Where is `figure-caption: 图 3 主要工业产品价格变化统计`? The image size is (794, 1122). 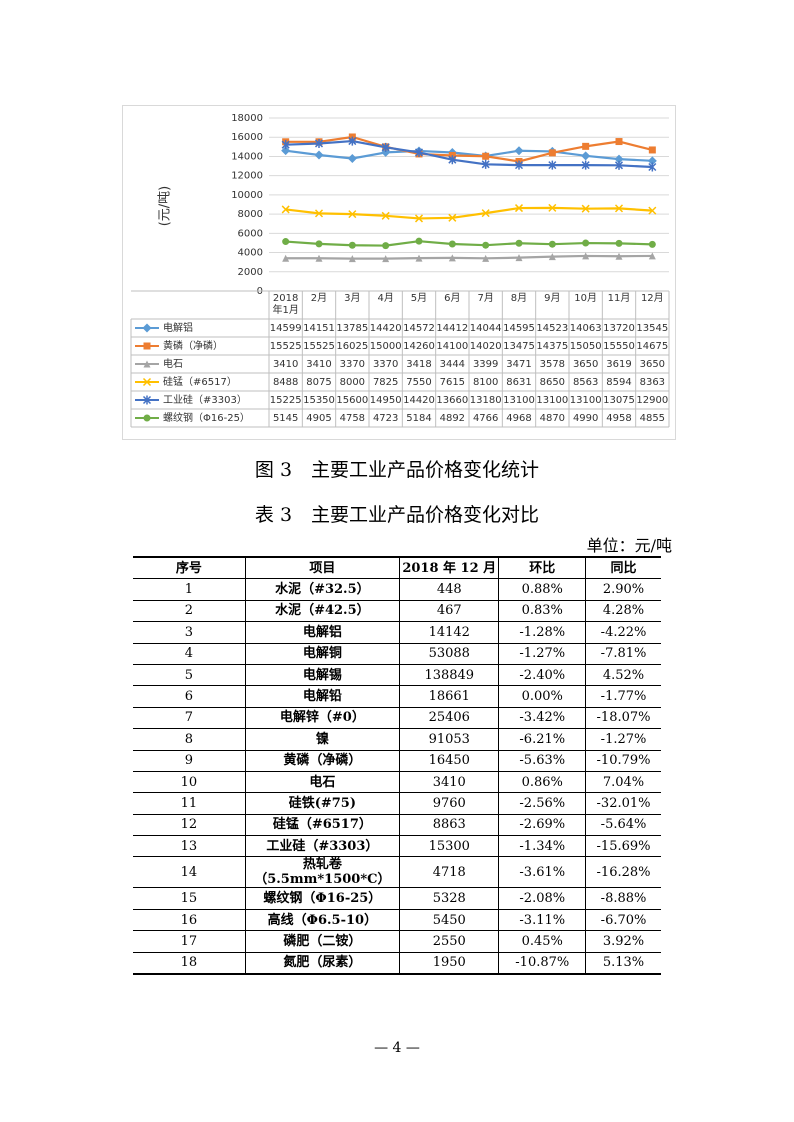 figure-caption: 图 3 主要工业产品价格变化统计 is located at coordinates (397, 470).